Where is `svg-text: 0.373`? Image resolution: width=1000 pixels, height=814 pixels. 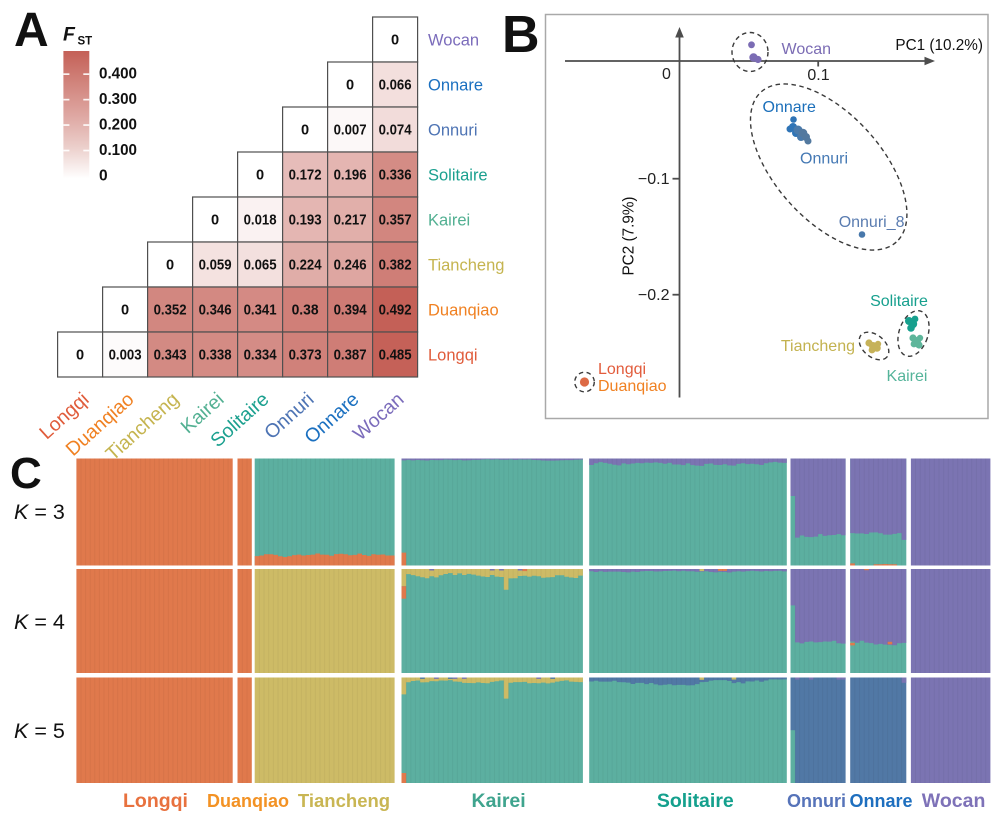 svg-text: 0.373 is located at coordinates (305, 355).